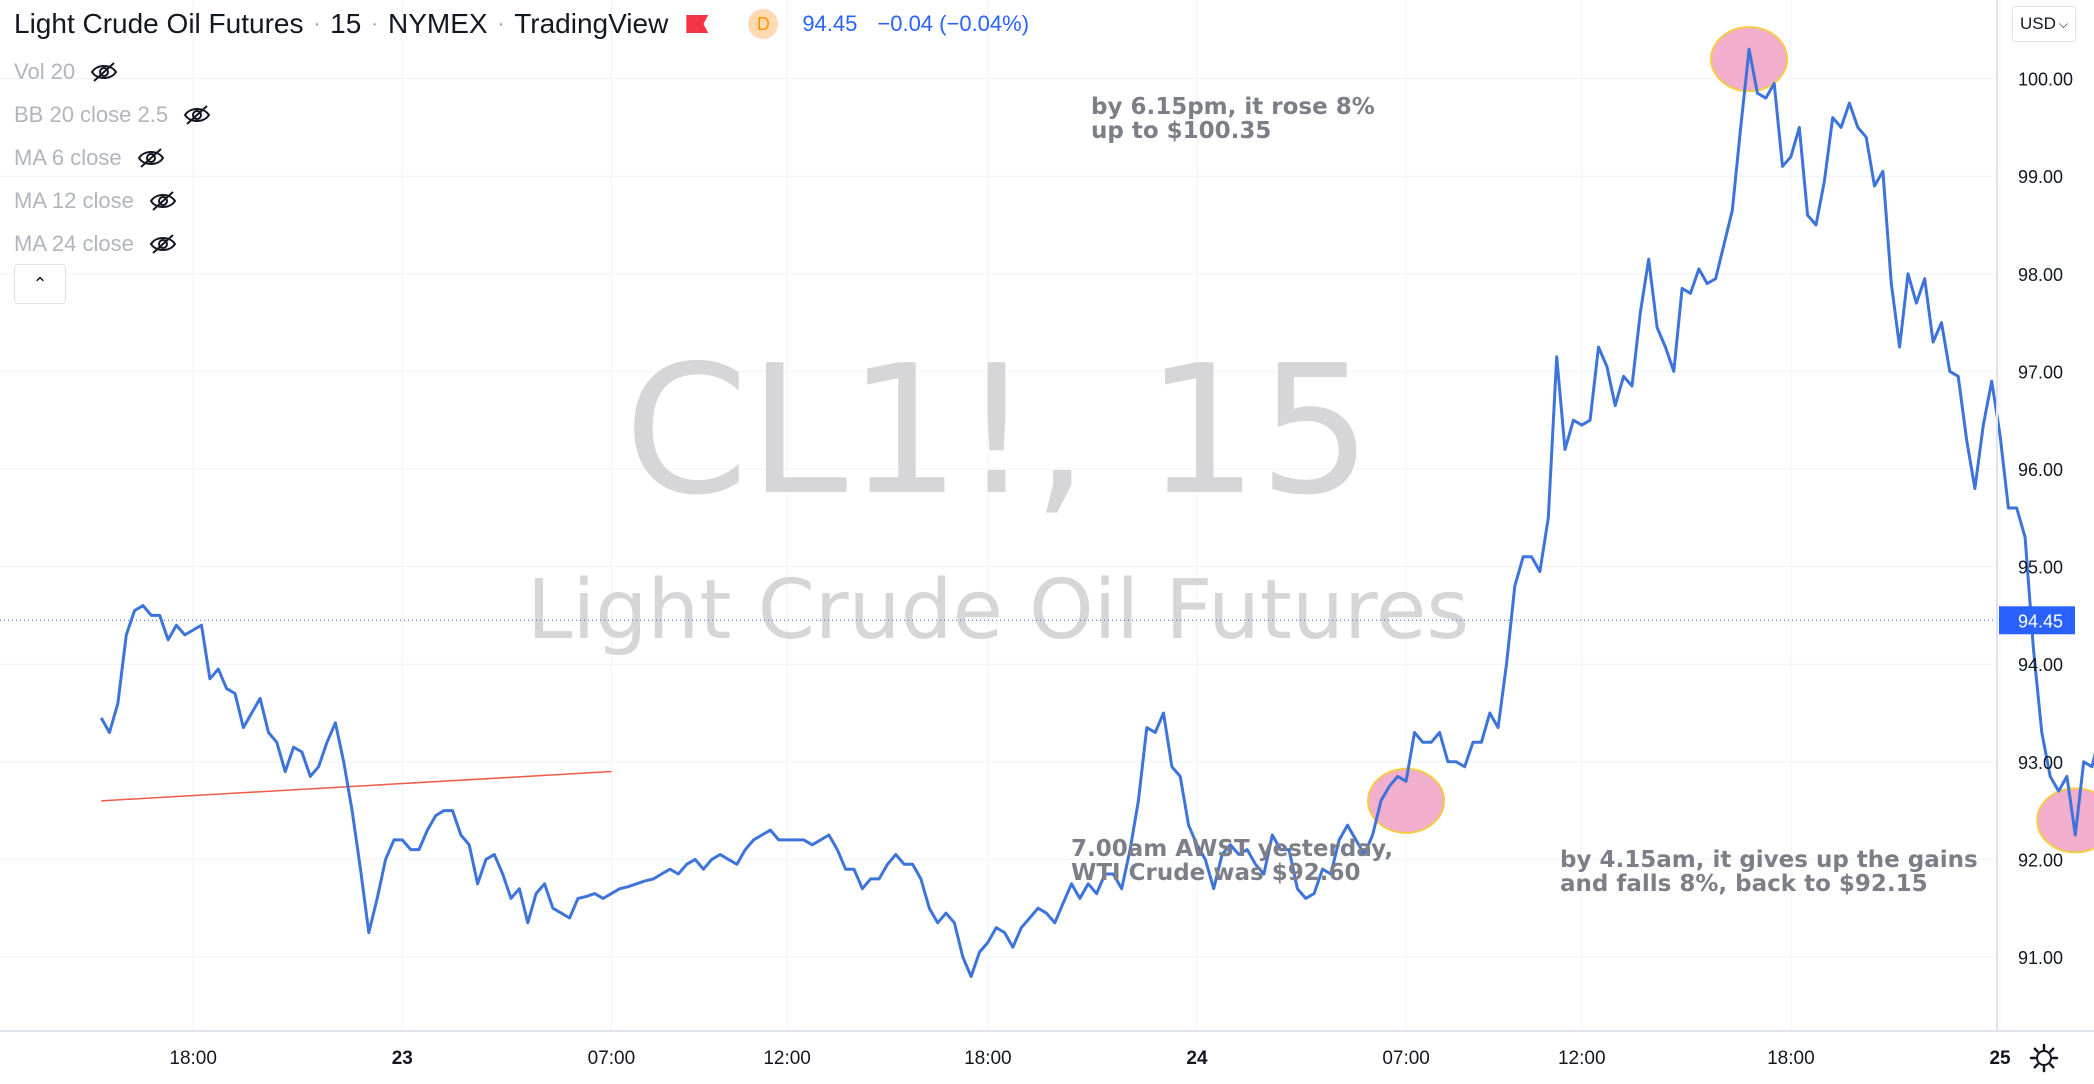 The height and width of the screenshot is (1084, 2094). What do you see at coordinates (2040, 568) in the screenshot?
I see `price-tick-label: 95.00` at bounding box center [2040, 568].